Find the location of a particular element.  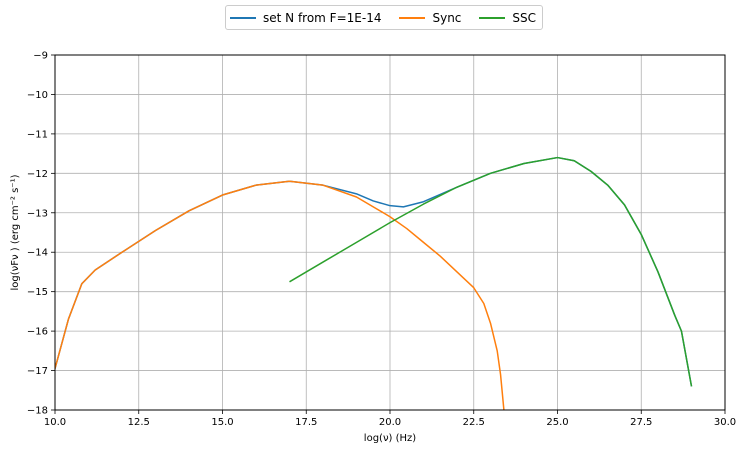

y-tick-label: −12 is located at coordinates (37, 174).